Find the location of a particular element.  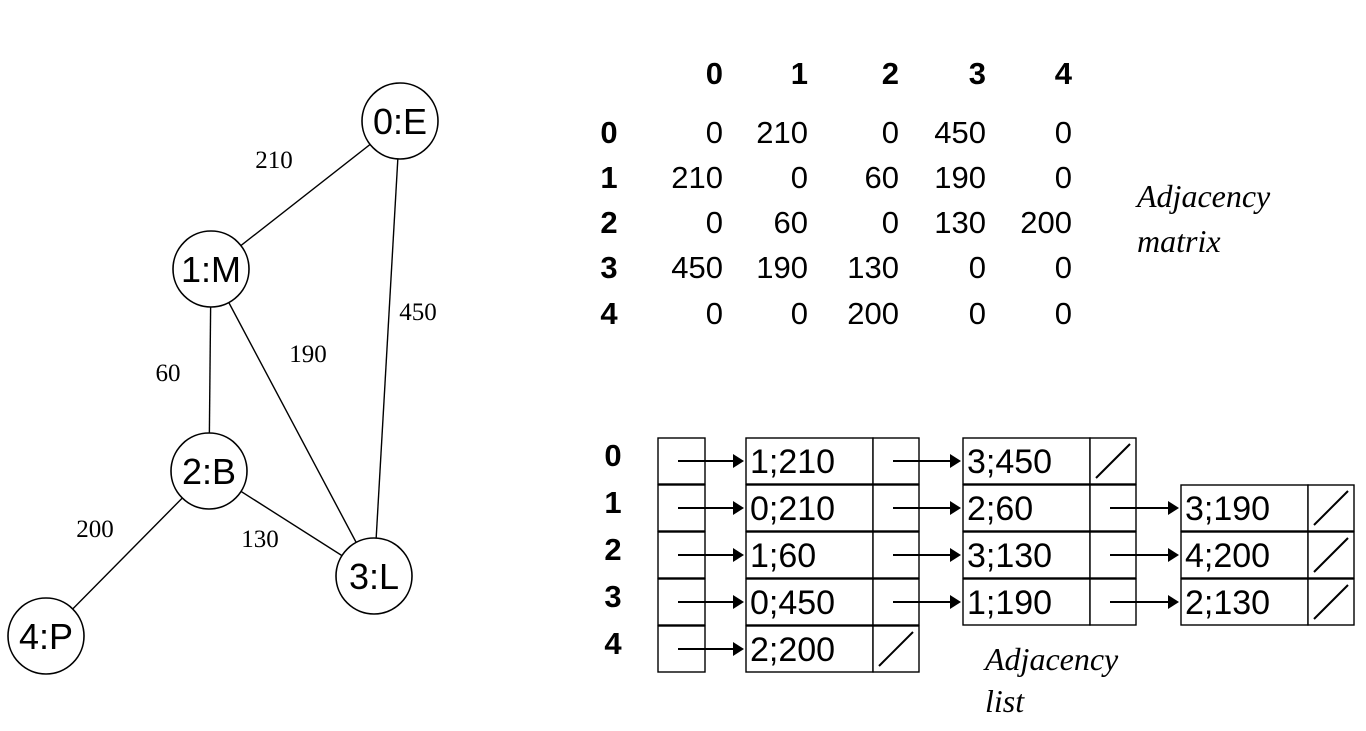

list-node-value: 3;450 is located at coordinates (1009, 462).